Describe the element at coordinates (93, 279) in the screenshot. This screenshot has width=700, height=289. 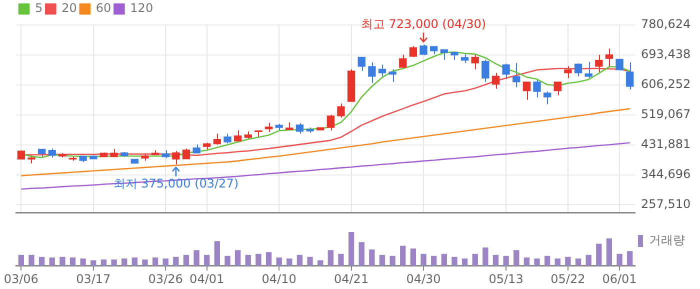
I see `x-tick-label: 03/17` at that location.